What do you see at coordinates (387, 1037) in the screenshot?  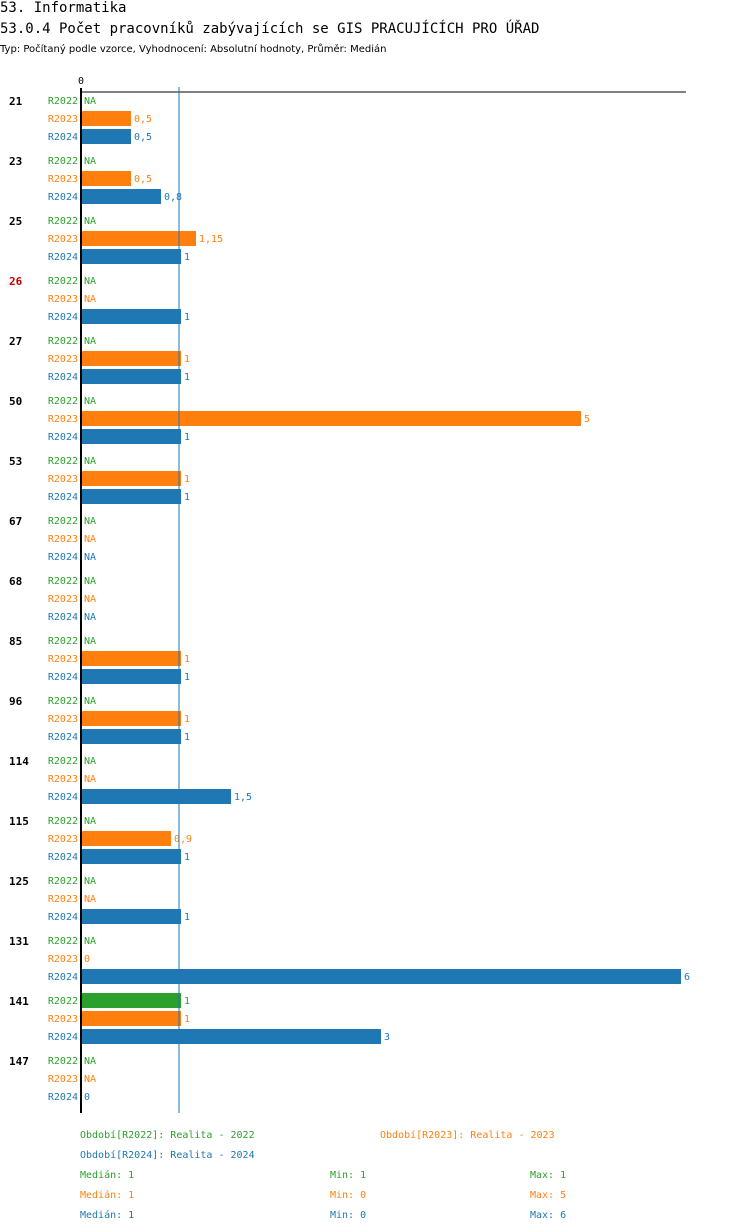 I see `value-label: 3` at bounding box center [387, 1037].